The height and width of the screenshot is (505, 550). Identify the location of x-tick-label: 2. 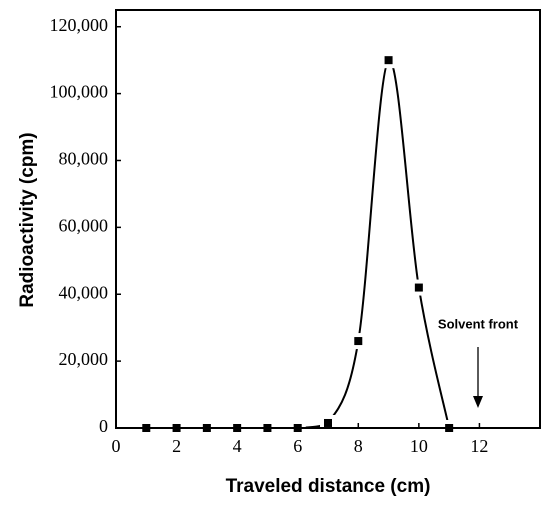
(176, 446).